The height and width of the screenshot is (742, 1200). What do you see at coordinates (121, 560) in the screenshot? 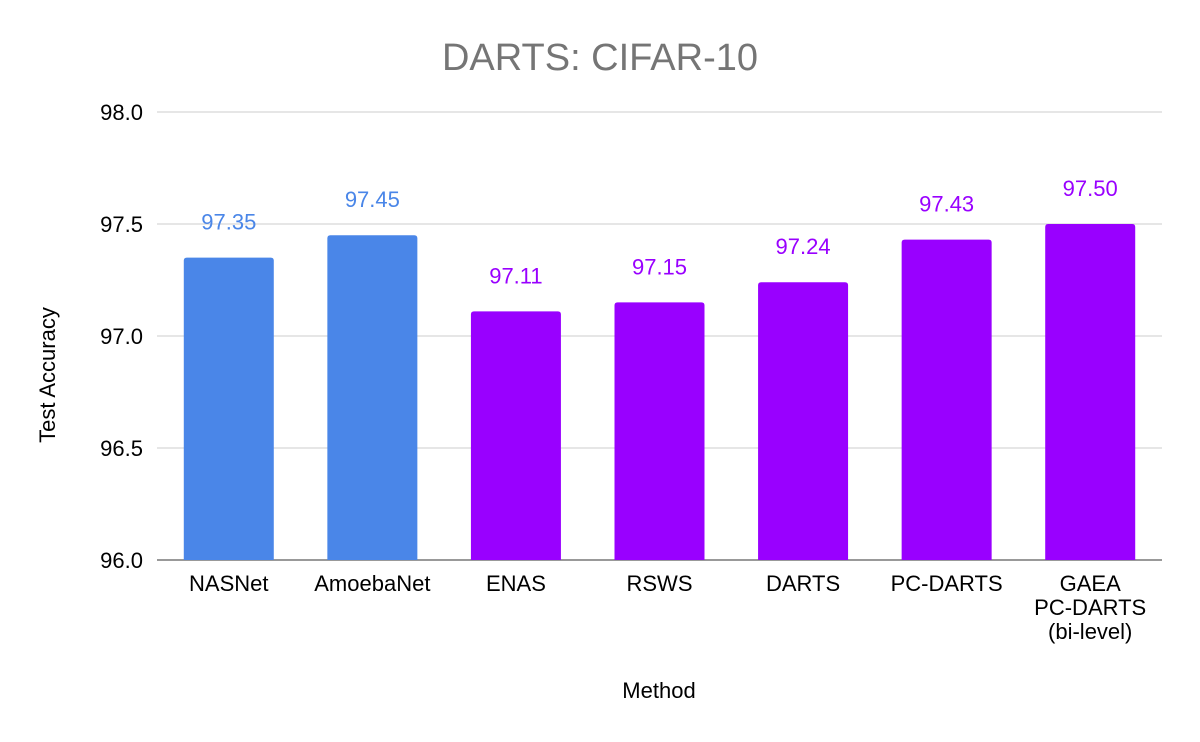
I see `y-tick-label: 96.0` at bounding box center [121, 560].